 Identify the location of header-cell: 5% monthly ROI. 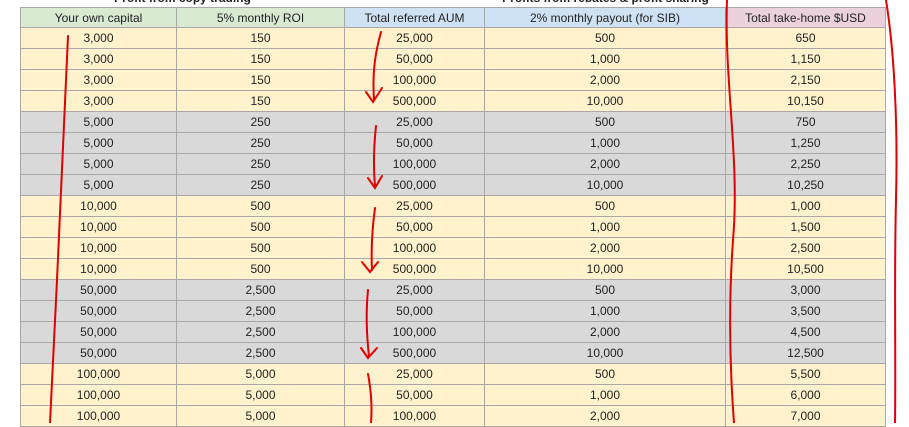
(261, 17).